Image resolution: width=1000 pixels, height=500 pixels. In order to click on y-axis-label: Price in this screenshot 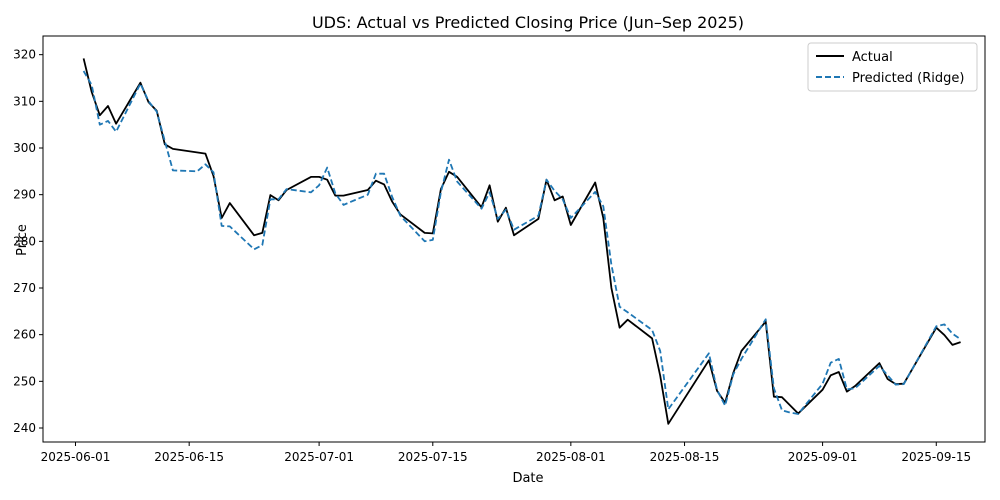, I will do `click(22, 240)`.